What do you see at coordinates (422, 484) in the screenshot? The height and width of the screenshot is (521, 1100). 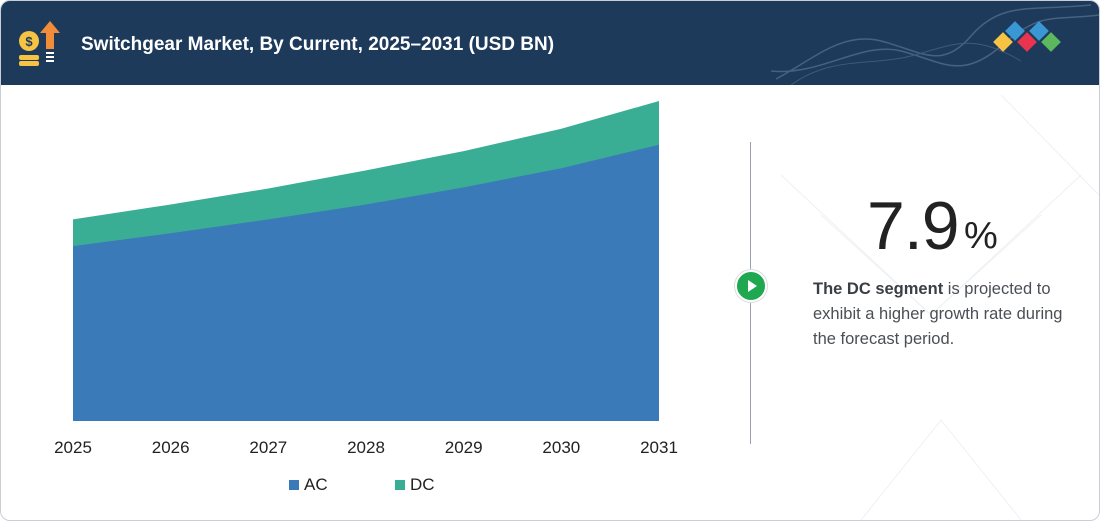 I see `legend-label-dc: DC` at bounding box center [422, 484].